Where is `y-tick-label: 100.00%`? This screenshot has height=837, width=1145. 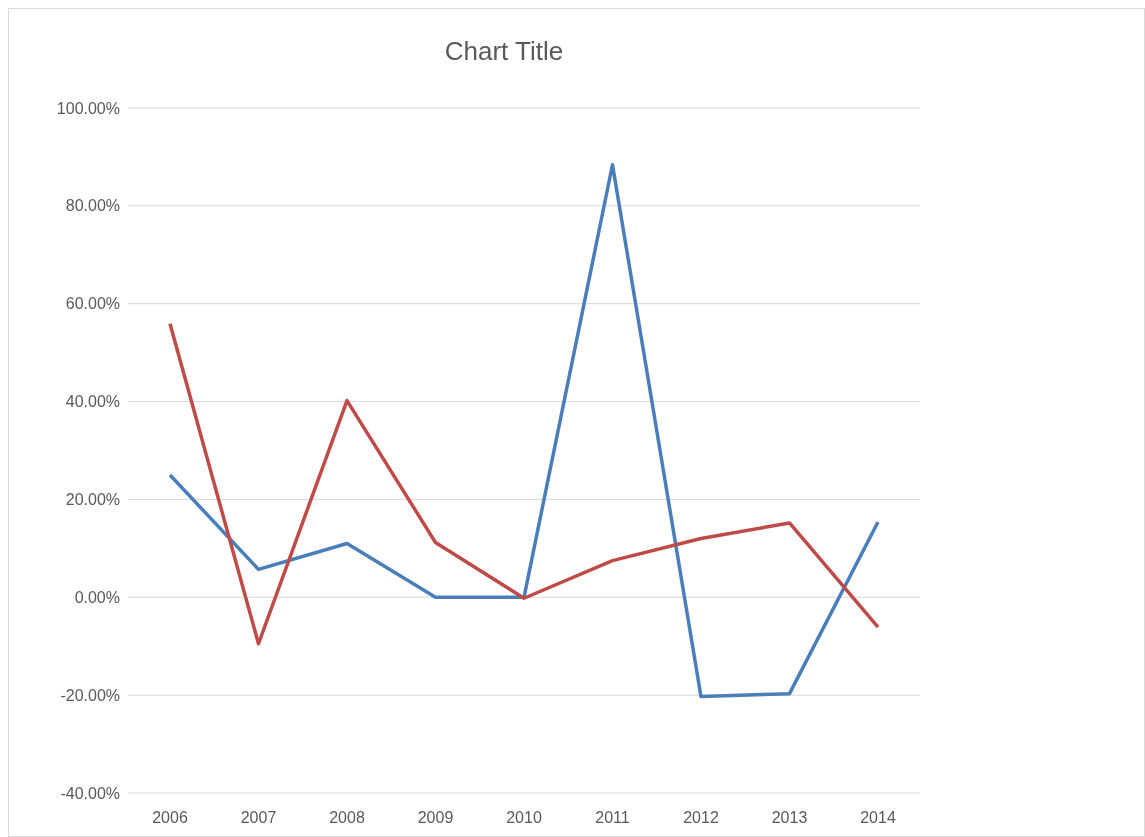 y-tick-label: 100.00% is located at coordinates (88, 108).